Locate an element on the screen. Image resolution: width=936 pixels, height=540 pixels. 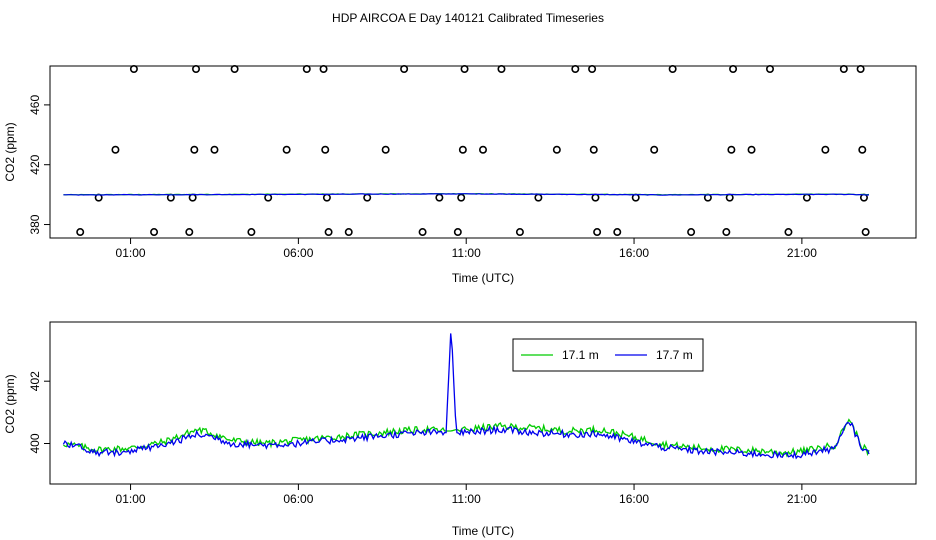
top-y-axis-label: CO2 (ppm) is located at coordinates (10, 151).